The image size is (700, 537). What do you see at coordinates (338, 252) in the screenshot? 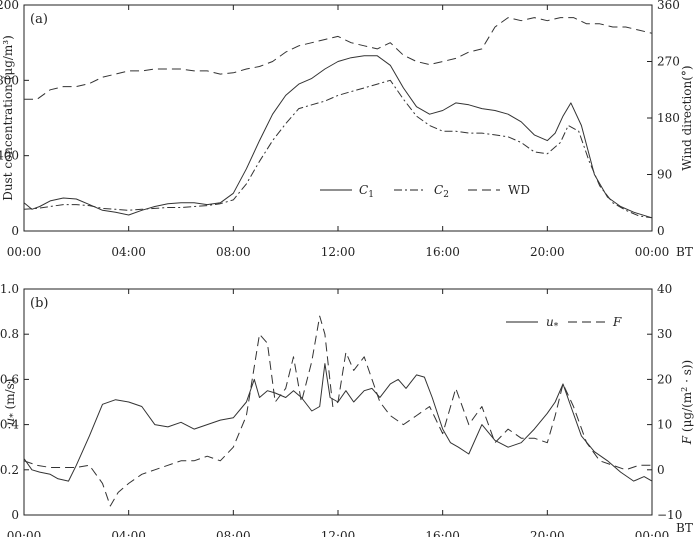
I see `panel-a-xtick-label: 12:00` at bounding box center [338, 252].